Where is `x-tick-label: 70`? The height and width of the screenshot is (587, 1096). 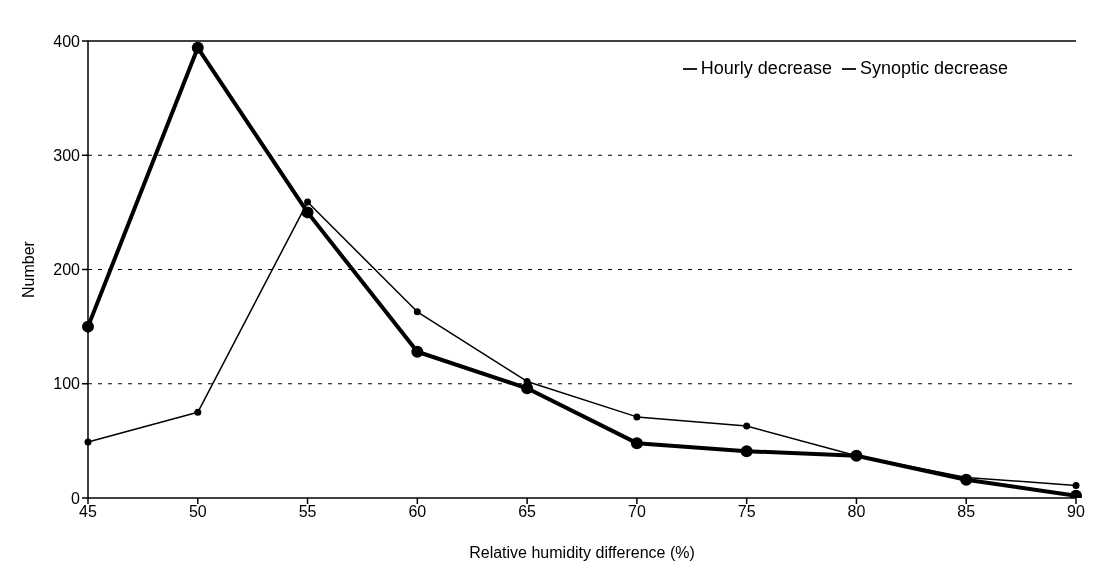
x-tick-label: 70 is located at coordinates (636, 512).